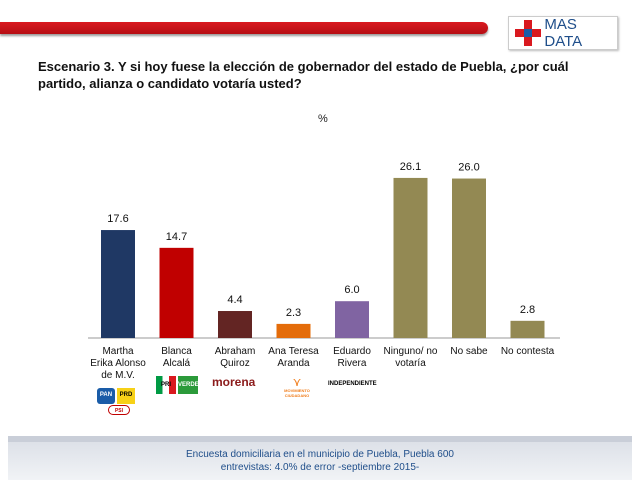 This screenshot has width=640, height=480. I want to click on movimiento-ciudadano-logo-icon: ⋎ MOVIMIENTO CIUDADANO, so click(297, 386).